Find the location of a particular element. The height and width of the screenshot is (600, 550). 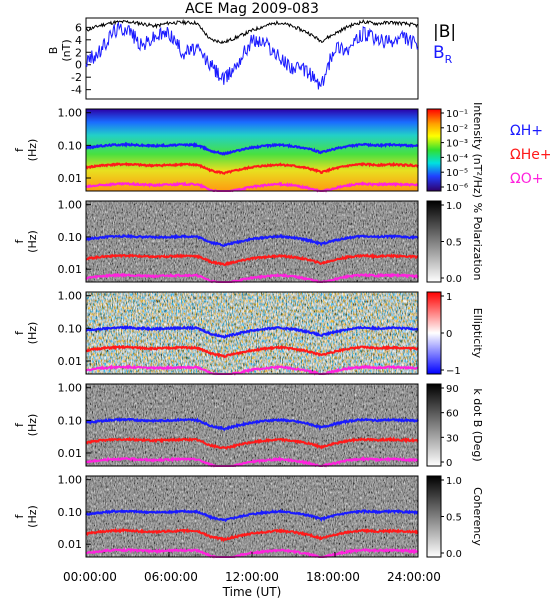

colorbar-tick-label: 1 is located at coordinates (449, 297).